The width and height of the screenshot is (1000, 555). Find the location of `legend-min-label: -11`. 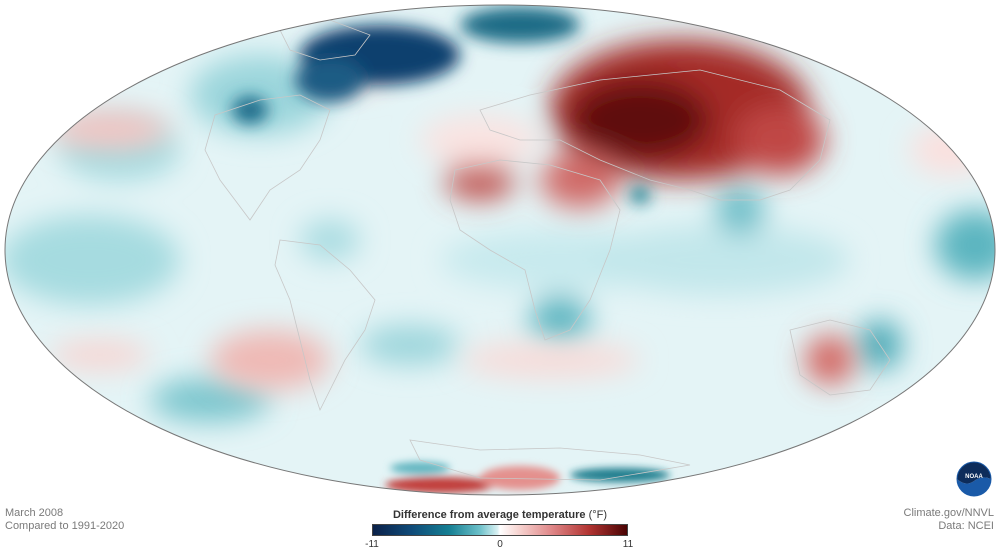

legend-min-label: -11 is located at coordinates (372, 544).